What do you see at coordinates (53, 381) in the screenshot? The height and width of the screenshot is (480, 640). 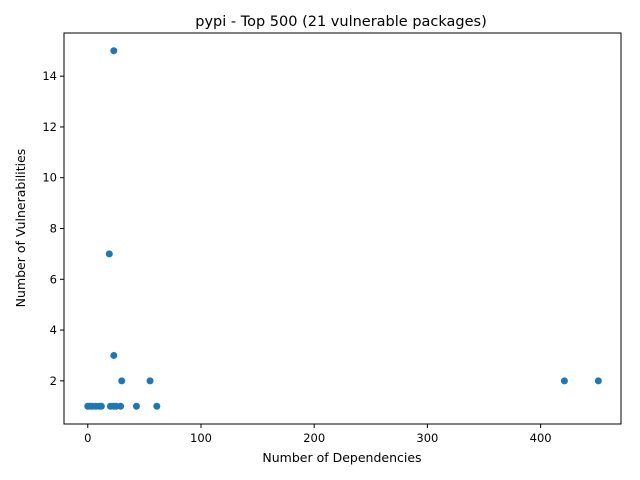 I see `y-tick-label: 2` at bounding box center [53, 381].